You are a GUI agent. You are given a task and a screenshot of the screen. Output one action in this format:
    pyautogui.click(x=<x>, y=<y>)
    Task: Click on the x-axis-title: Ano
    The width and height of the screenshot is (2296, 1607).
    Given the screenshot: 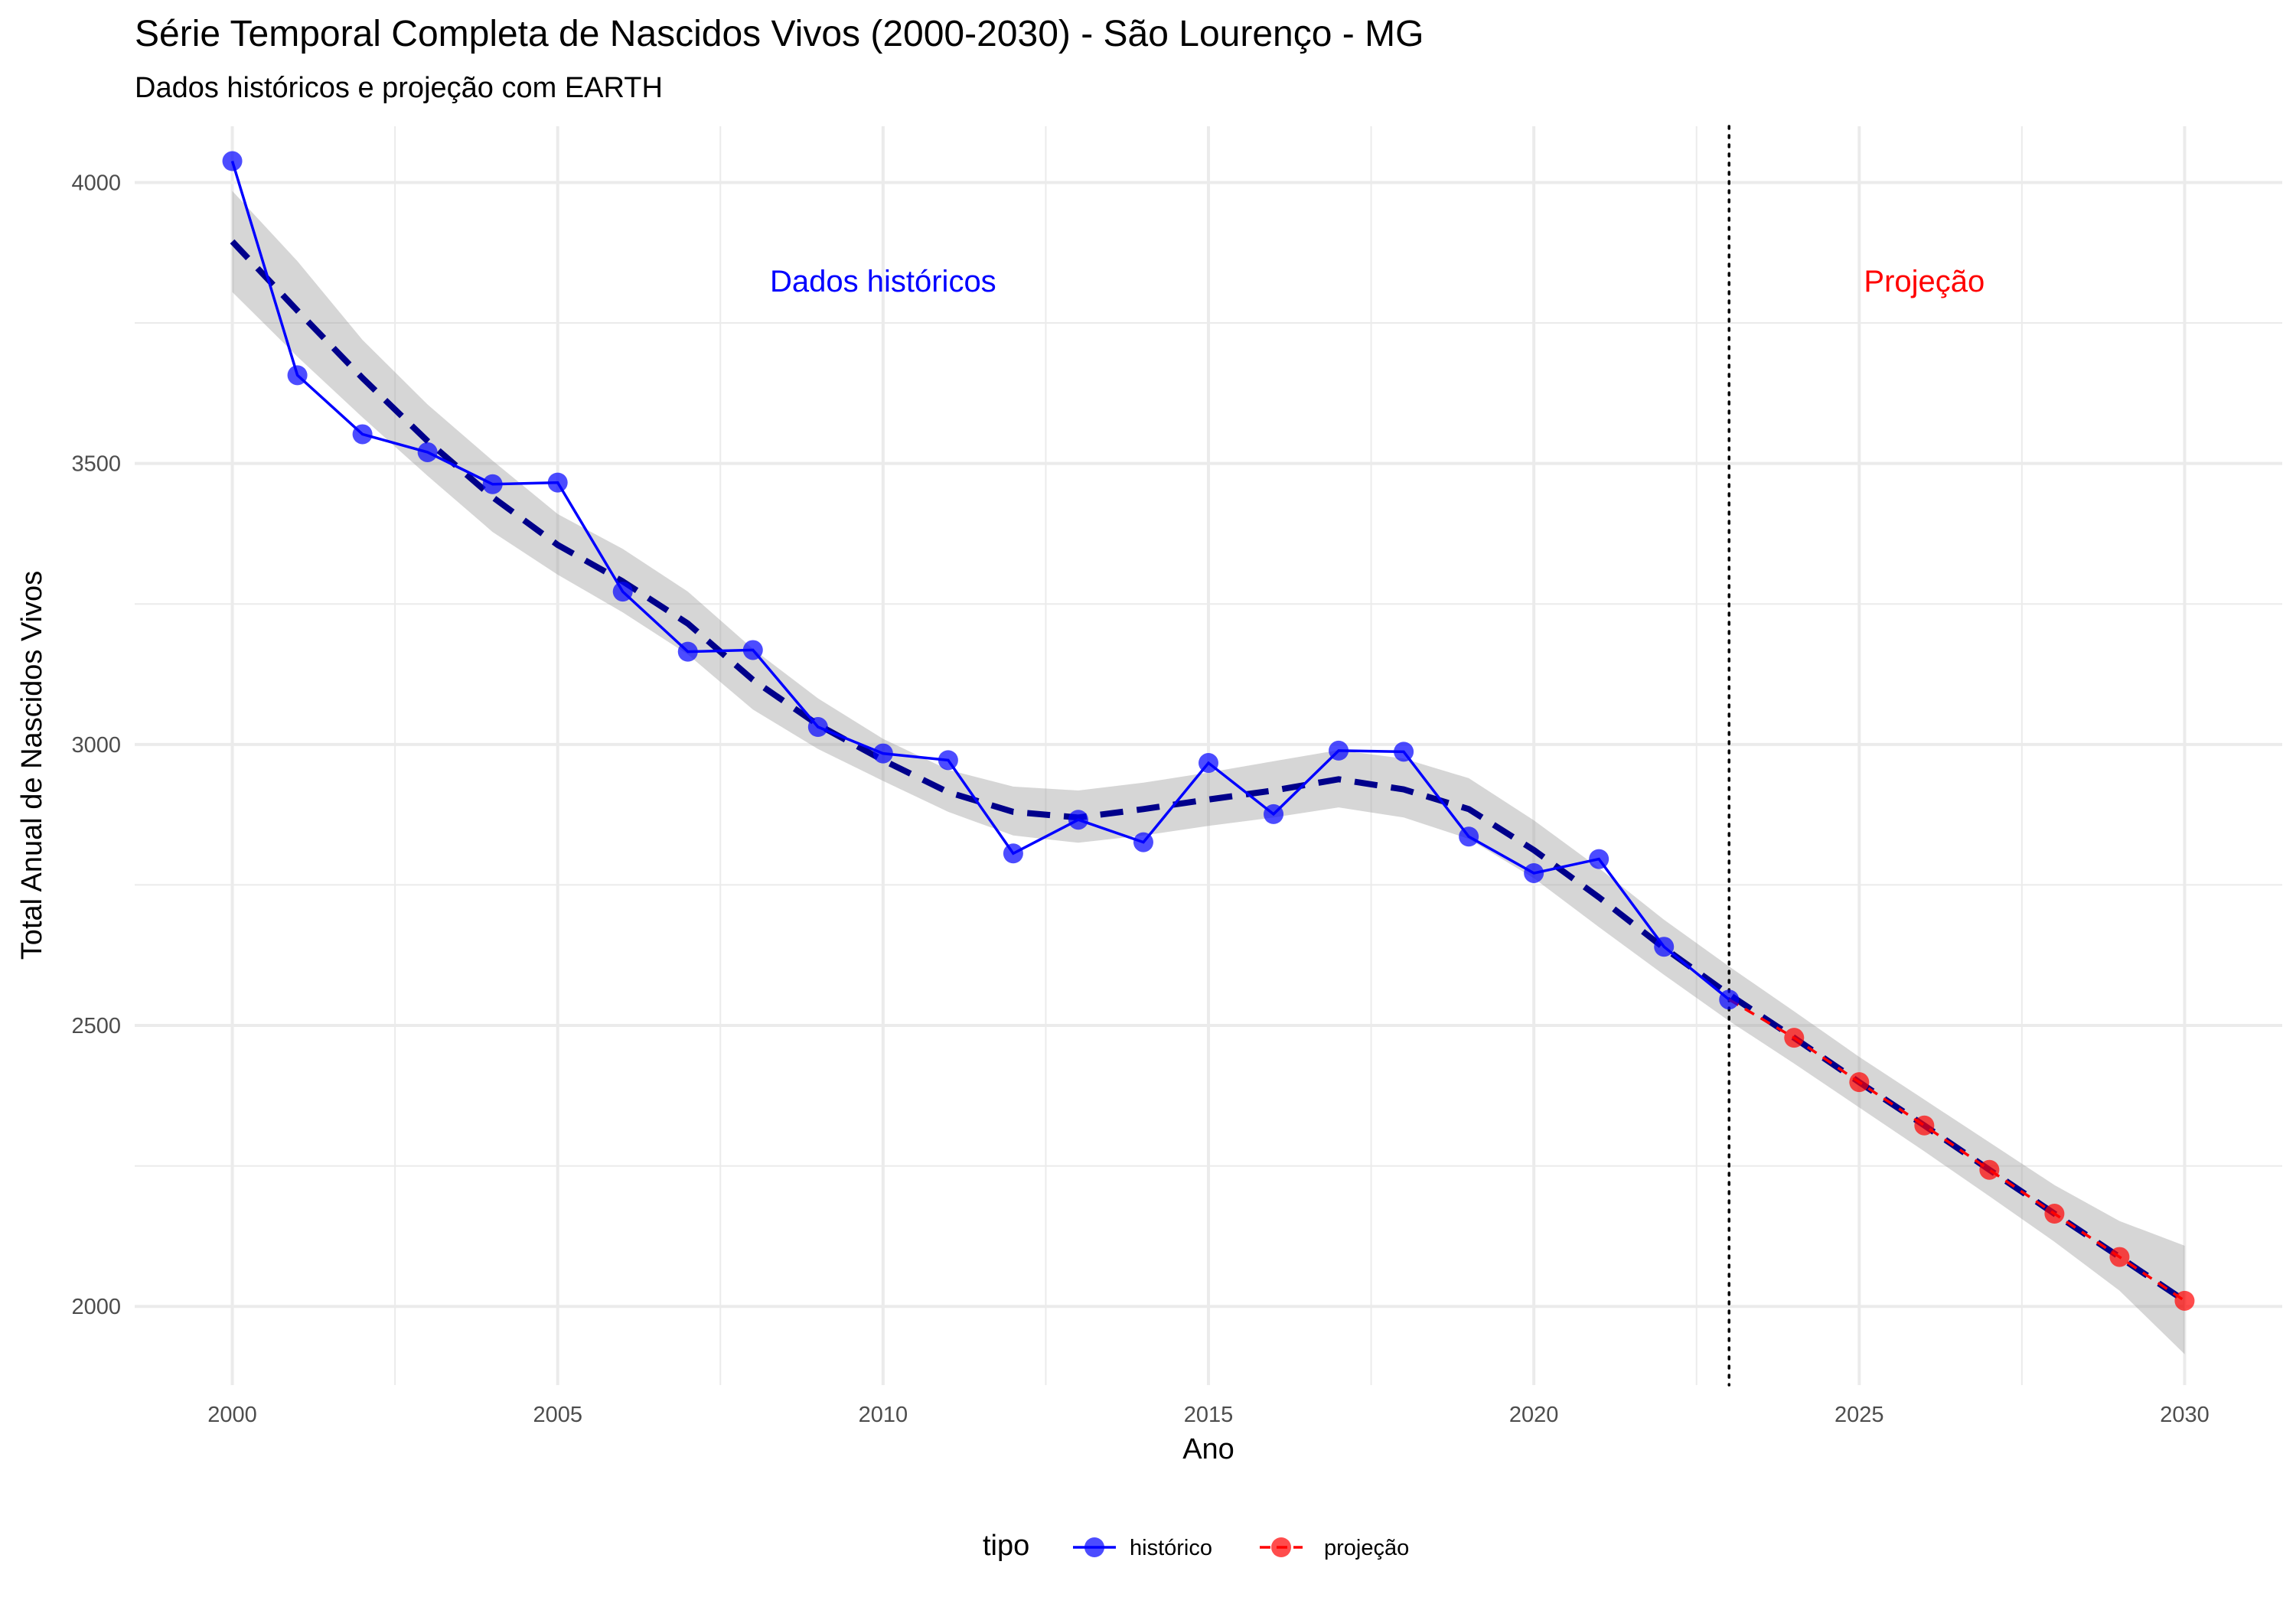 What is the action you would take?
    pyautogui.click(x=1208, y=1449)
    